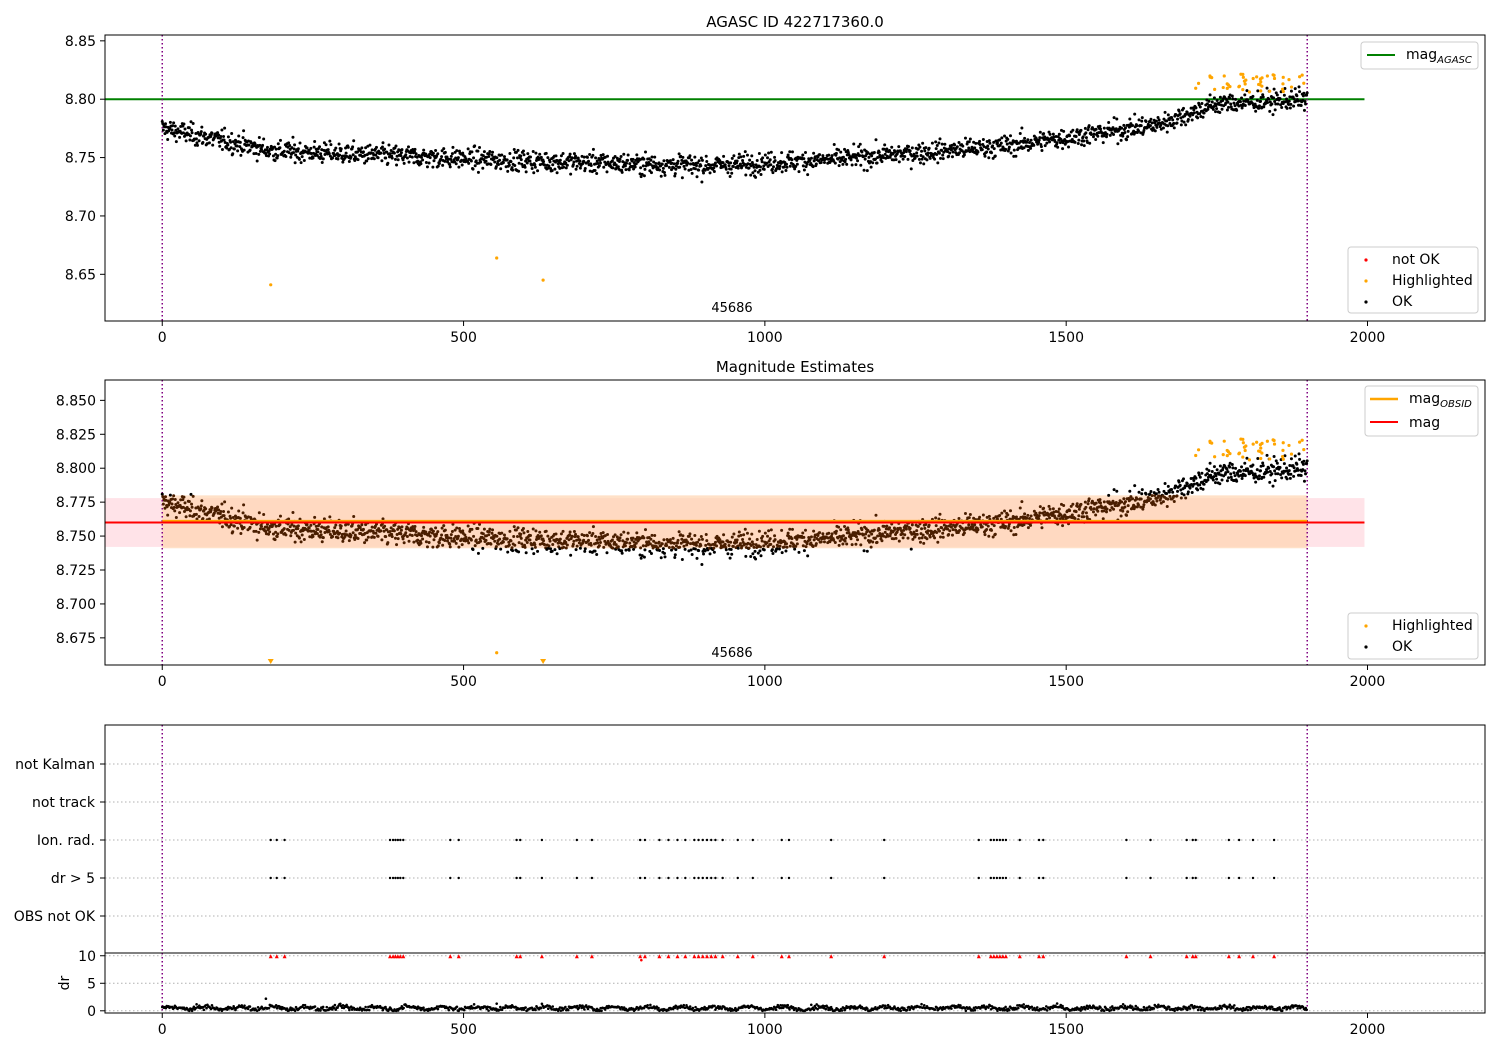  Describe the element at coordinates (80, 159) in the screenshot. I see `y-tick-label: 8.75` at that location.